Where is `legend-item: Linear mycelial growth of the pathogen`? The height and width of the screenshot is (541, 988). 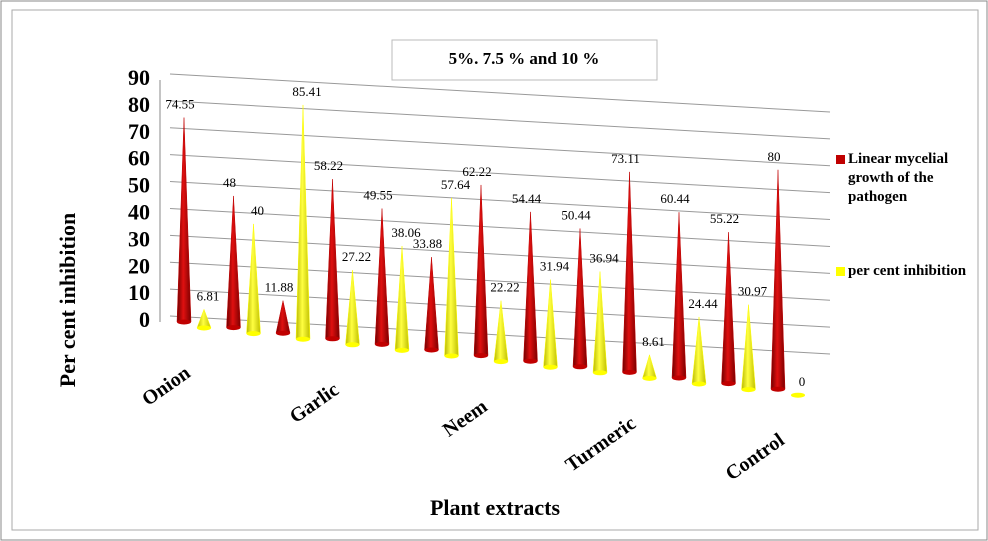
legend-item: Linear mycelial growth of the pathogen is located at coordinates (909, 178).